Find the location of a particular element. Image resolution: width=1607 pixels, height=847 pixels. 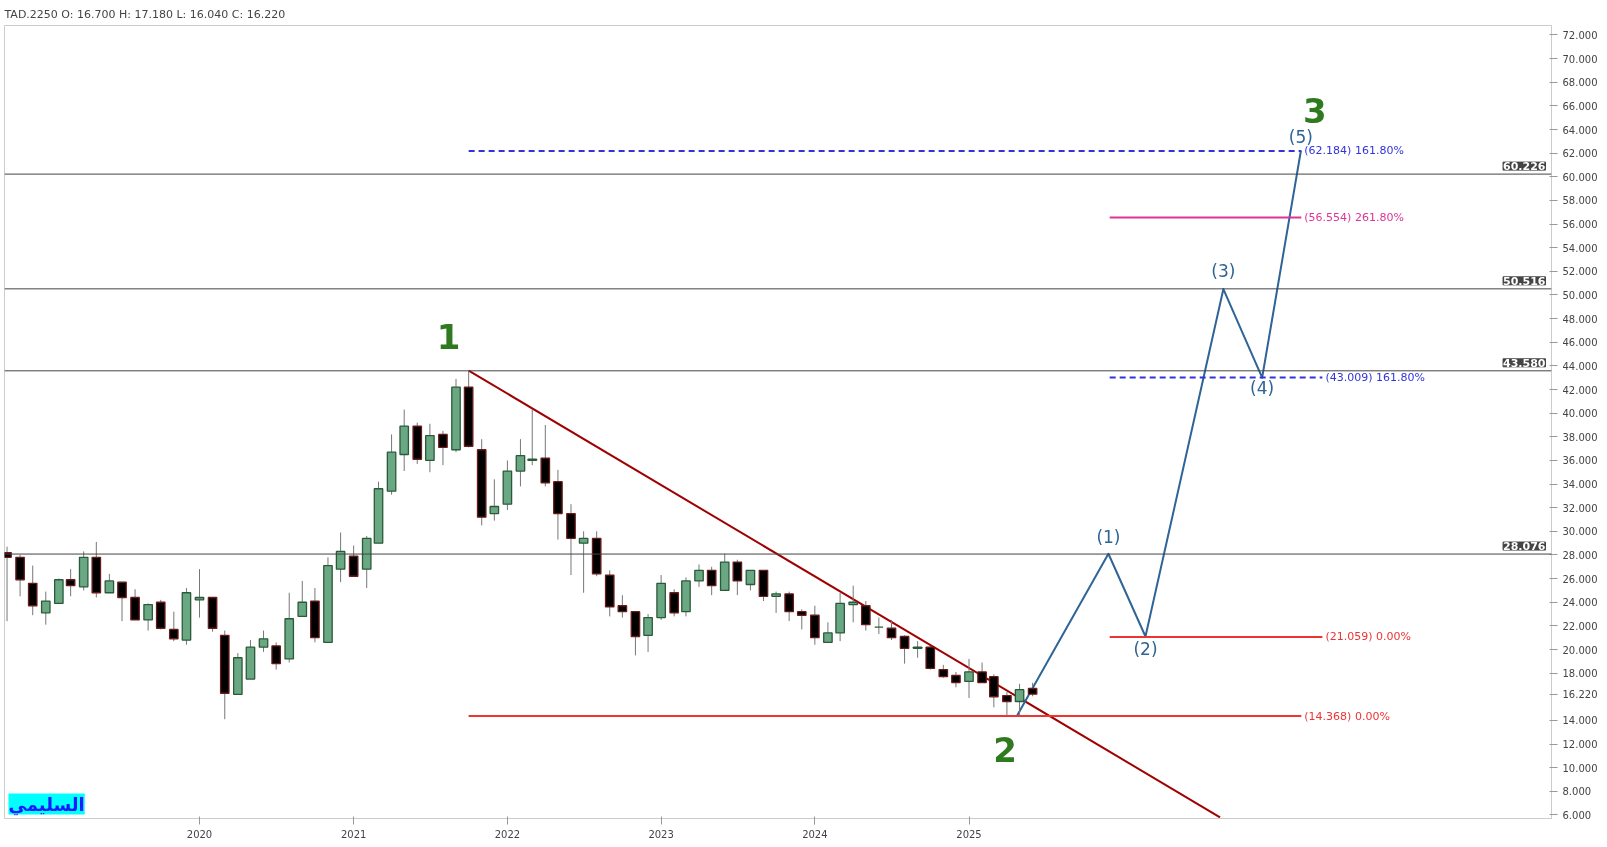

y-tick-label: 64.000 is located at coordinates (1580, 130).